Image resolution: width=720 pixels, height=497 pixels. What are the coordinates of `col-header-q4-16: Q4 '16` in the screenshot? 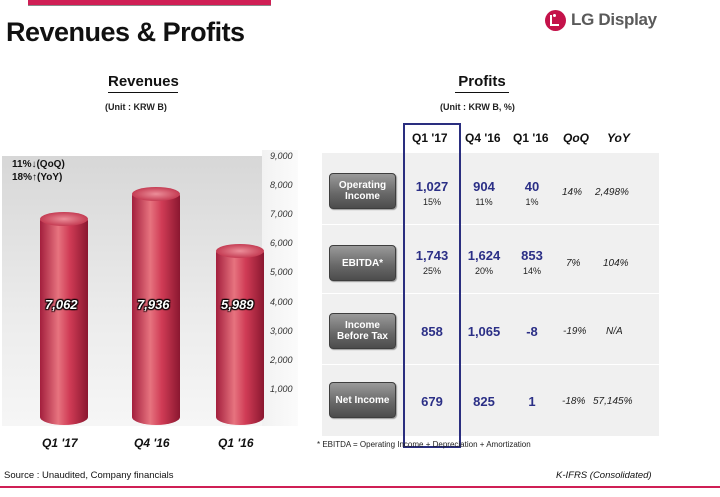 It's located at (483, 138).